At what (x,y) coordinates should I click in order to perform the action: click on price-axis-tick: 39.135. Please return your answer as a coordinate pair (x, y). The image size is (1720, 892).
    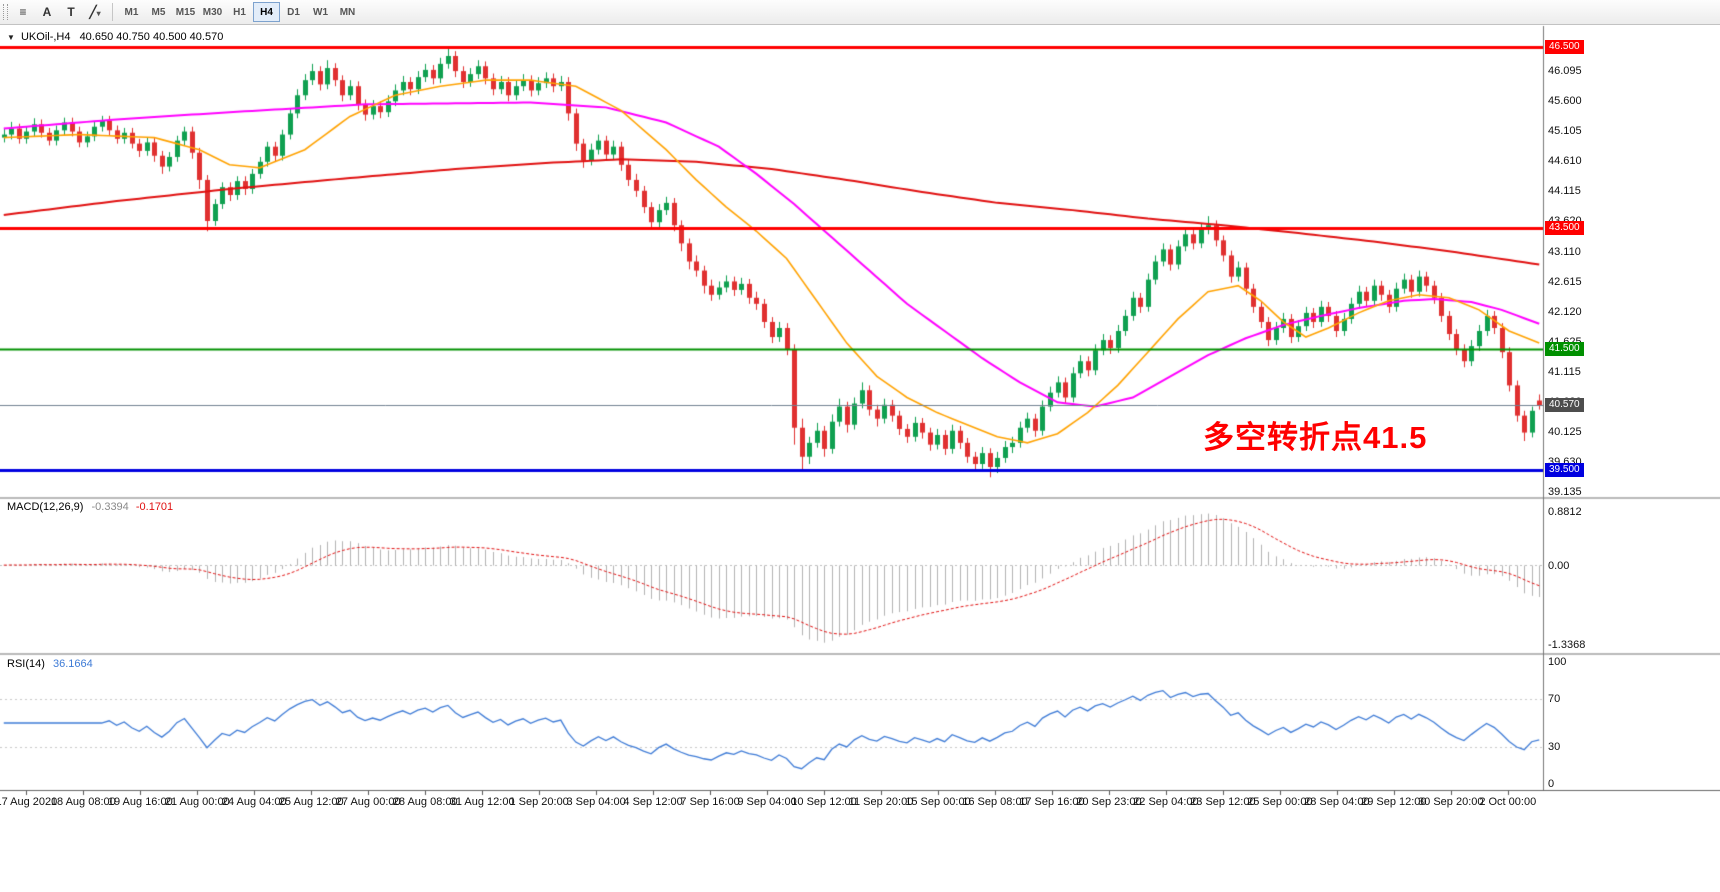
    Looking at the image, I should click on (1565, 492).